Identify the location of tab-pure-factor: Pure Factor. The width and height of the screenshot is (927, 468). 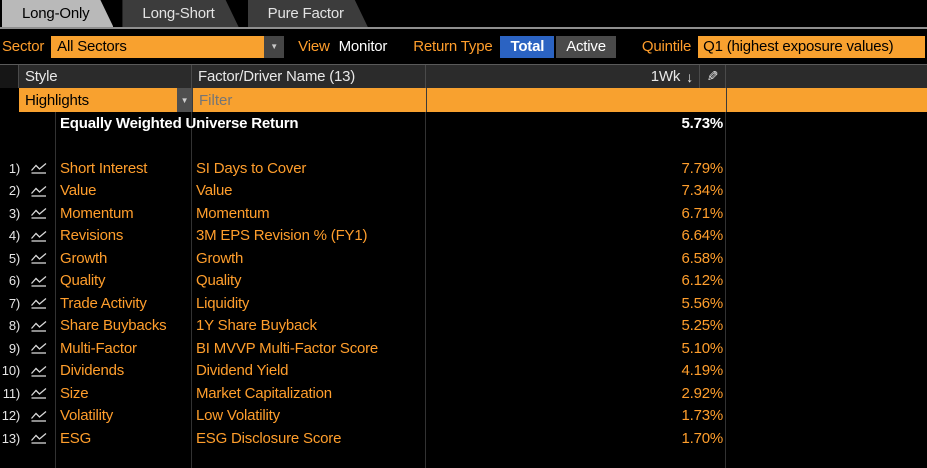
(308, 13).